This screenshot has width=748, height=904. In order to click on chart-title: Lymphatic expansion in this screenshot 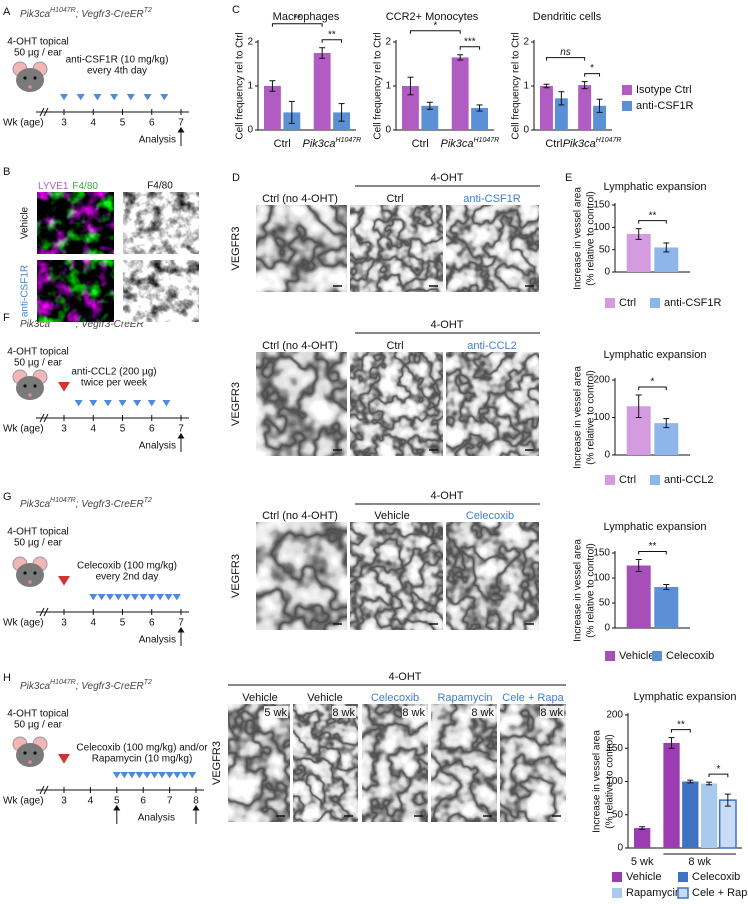, I will do `click(655, 187)`.